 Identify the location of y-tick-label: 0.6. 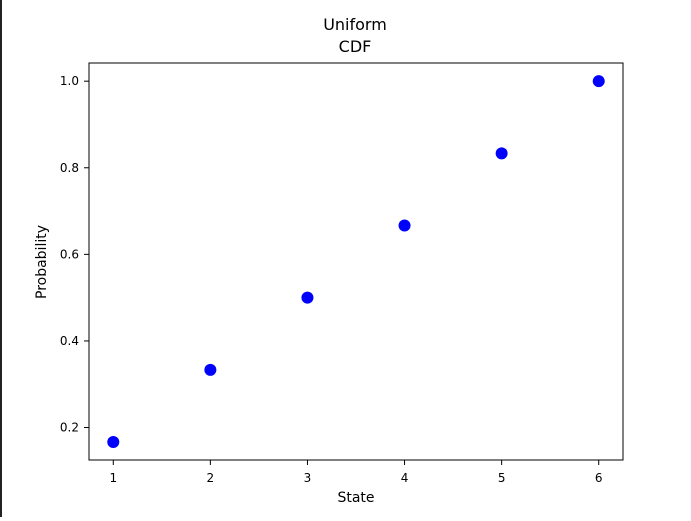
(69, 254).